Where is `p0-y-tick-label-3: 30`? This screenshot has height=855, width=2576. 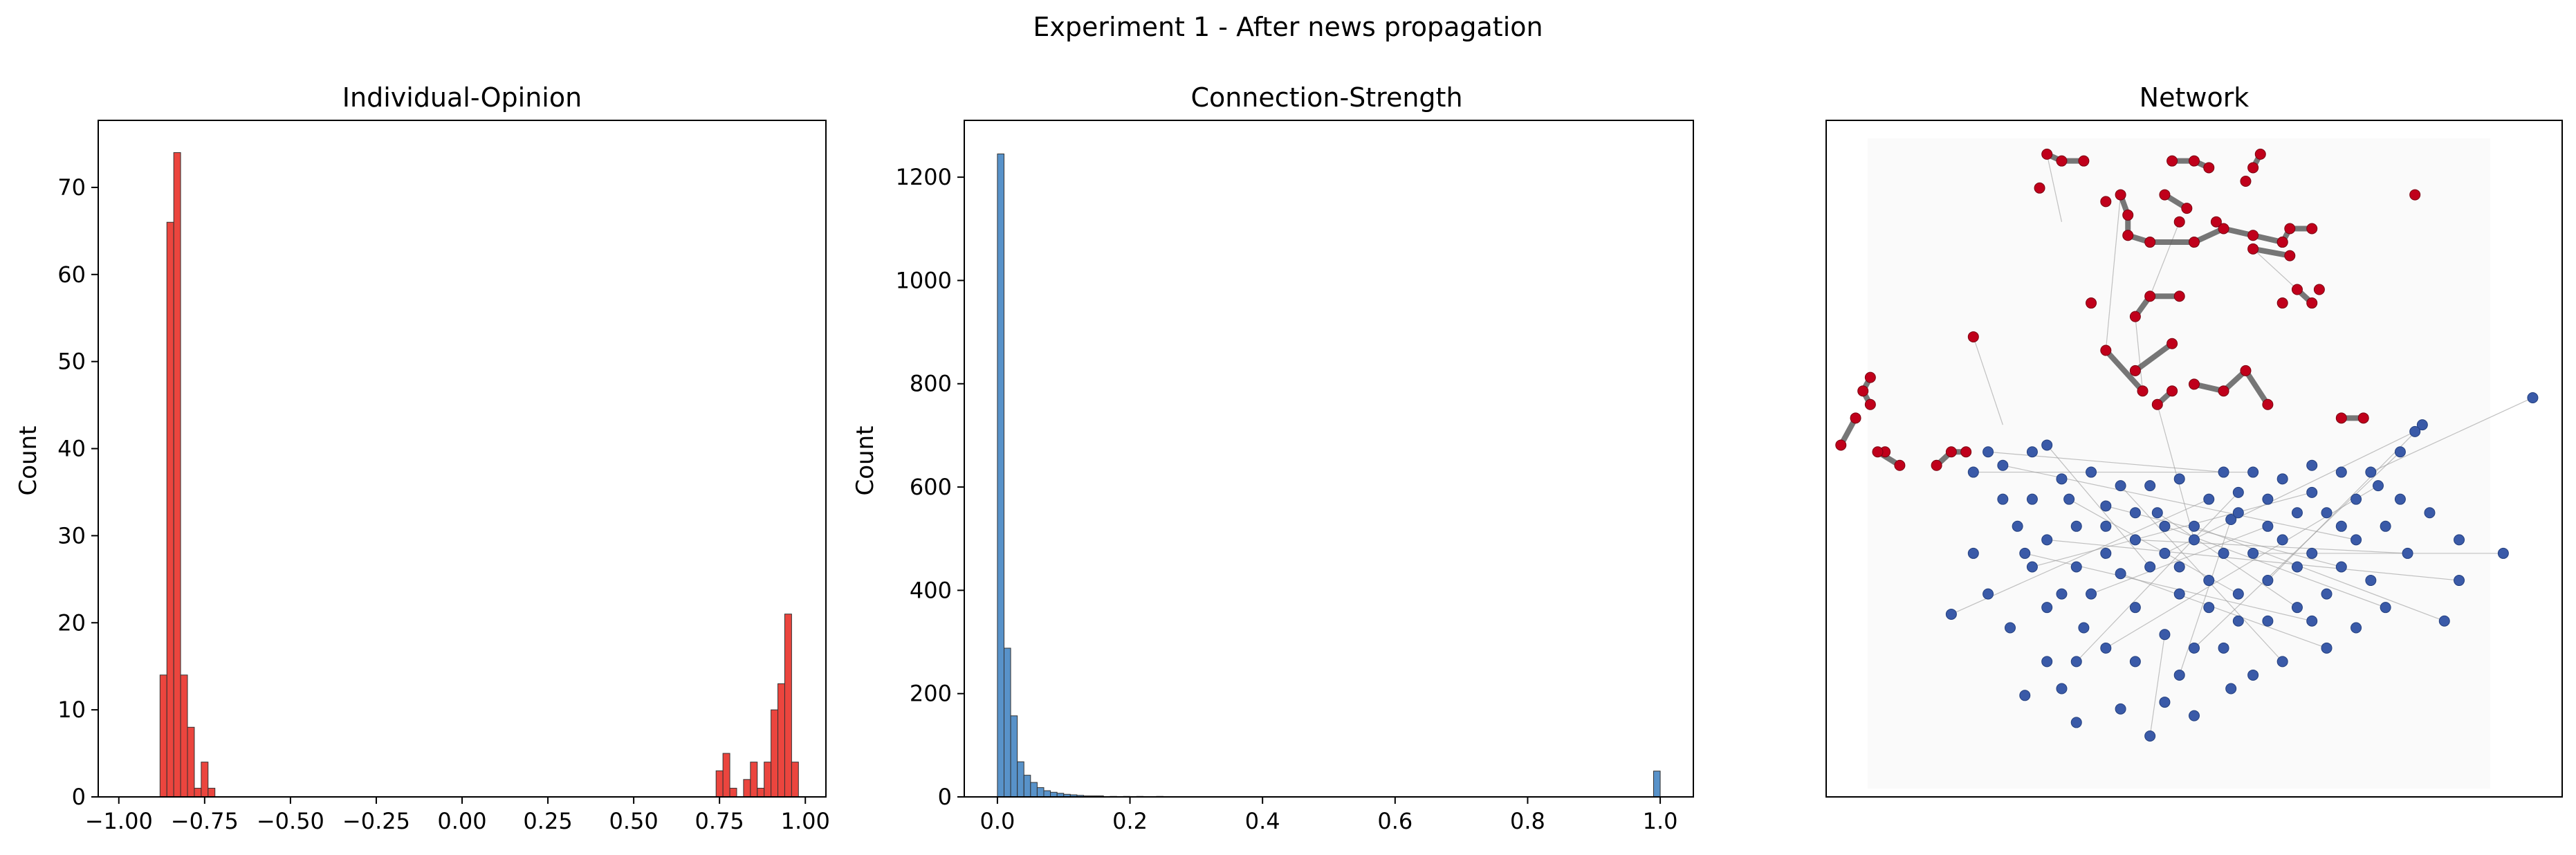 p0-y-tick-label-3: 30 is located at coordinates (71, 535).